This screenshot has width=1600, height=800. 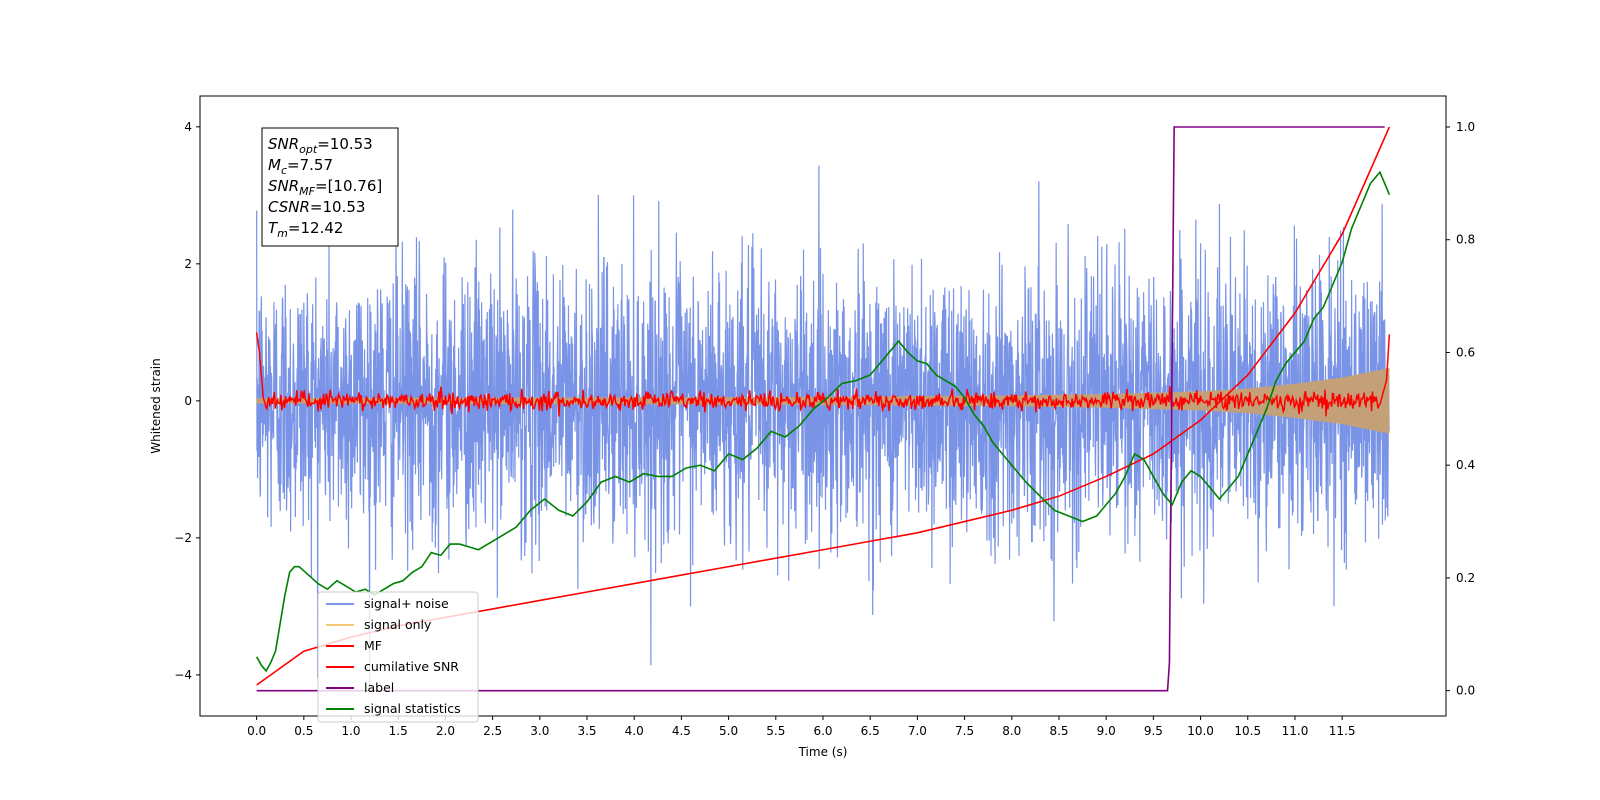 What do you see at coordinates (1247, 731) in the screenshot?
I see `x-tick-label: 10.5` at bounding box center [1247, 731].